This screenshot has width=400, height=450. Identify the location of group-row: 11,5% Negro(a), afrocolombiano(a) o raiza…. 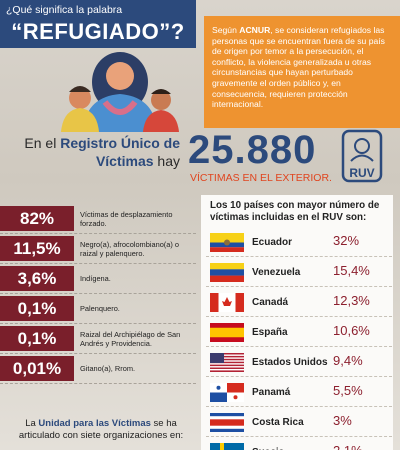
(98, 249).